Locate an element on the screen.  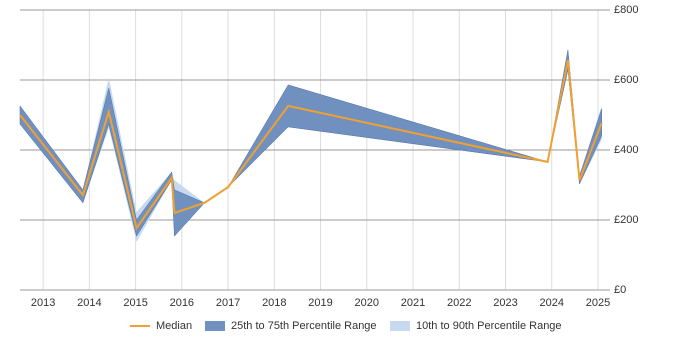
y-tick-label: £800 is located at coordinates (626, 10).